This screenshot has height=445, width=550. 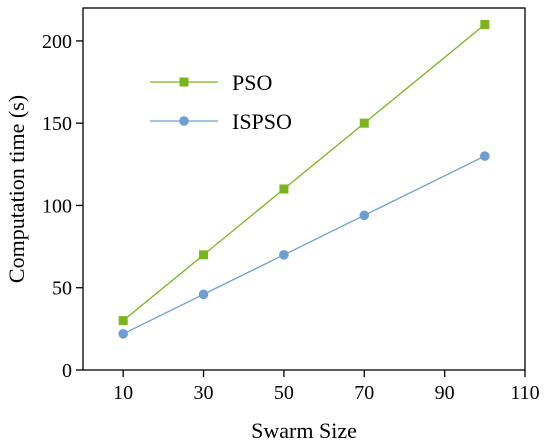 I want to click on y-axis-ticks: 0 50 100 150 200, so click(x=62, y=206).